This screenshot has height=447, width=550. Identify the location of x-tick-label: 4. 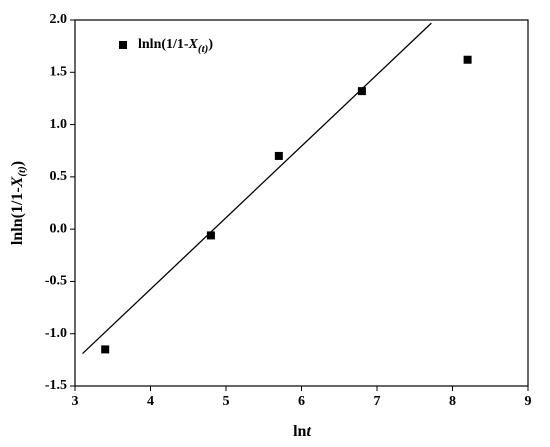
(150, 401).